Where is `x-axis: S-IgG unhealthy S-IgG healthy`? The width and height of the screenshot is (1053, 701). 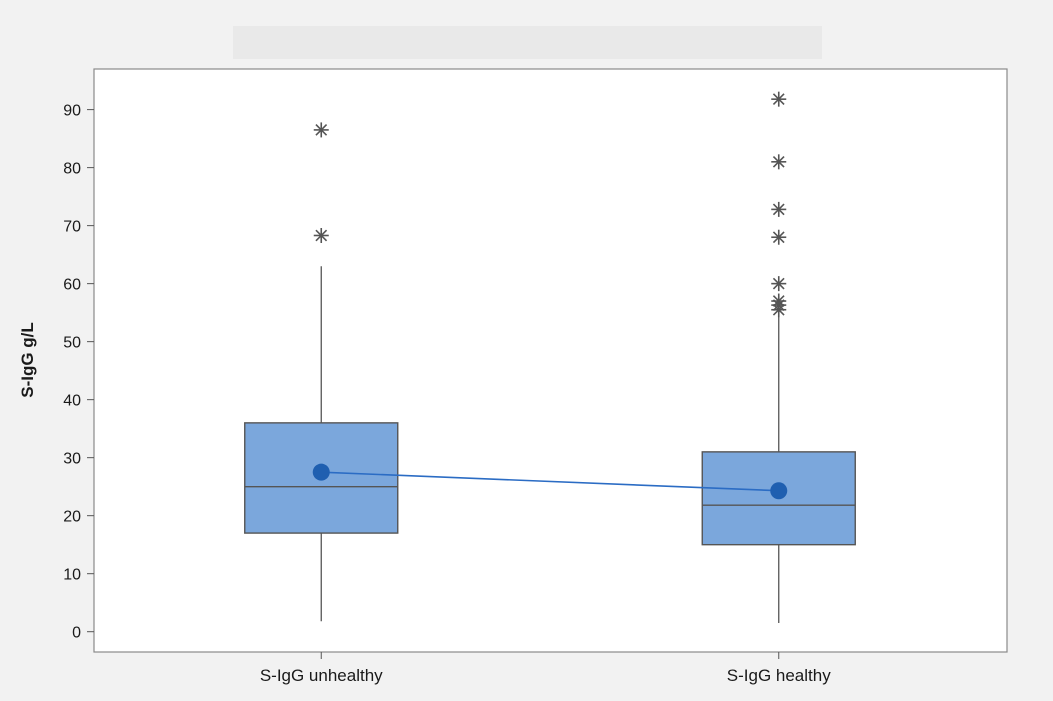
x-axis: S-IgG unhealthy S-IgG healthy is located at coordinates (545, 668).